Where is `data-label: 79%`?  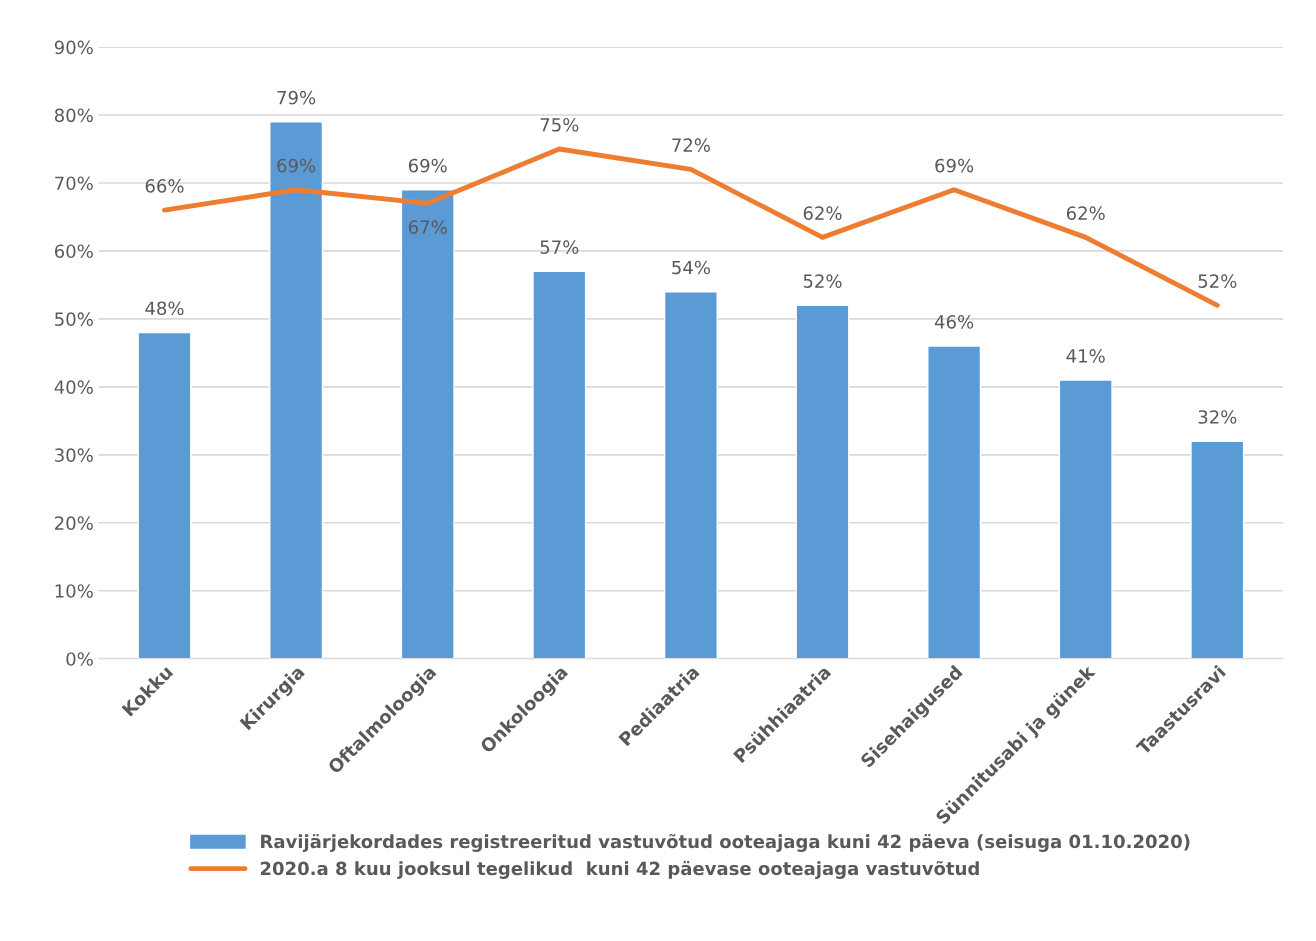
data-label: 79% is located at coordinates (296, 97).